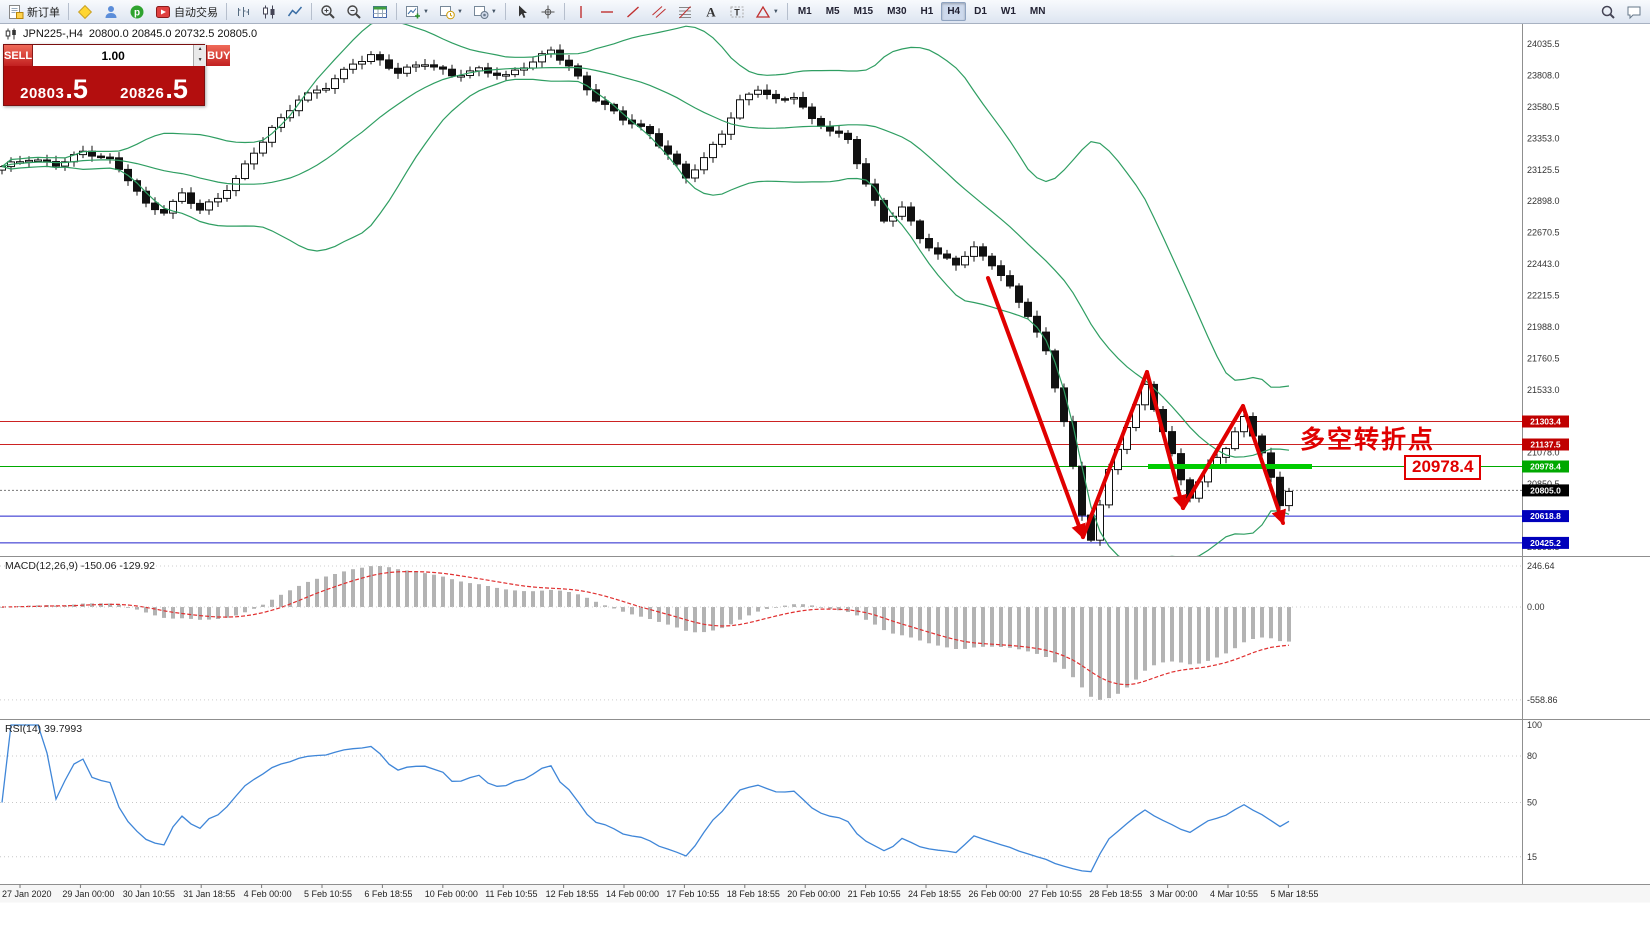  I want to click on volume-down-button: ▼, so click(200, 60).